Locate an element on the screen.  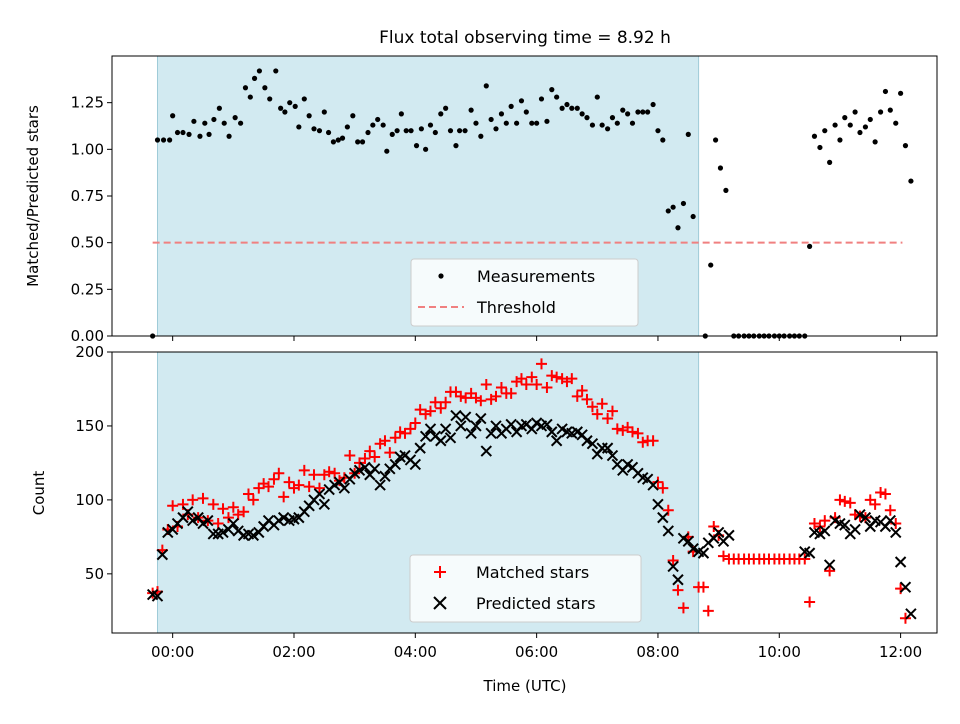
top-legend: Measurements Threshold is located at coordinates (524, 292).